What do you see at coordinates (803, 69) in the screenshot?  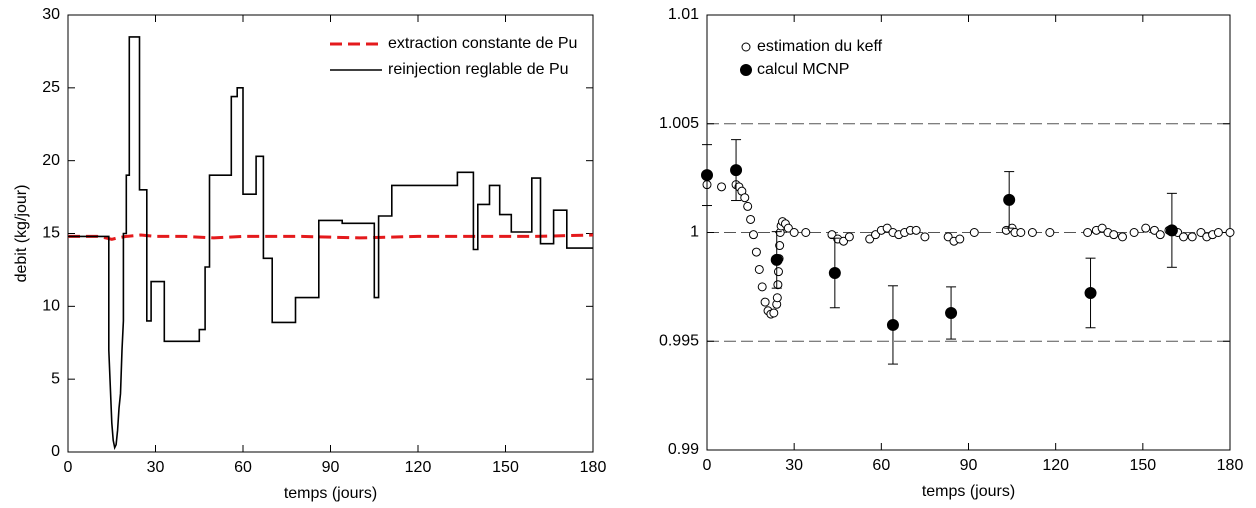 I see `legend-label: calcul MCNP` at bounding box center [803, 69].